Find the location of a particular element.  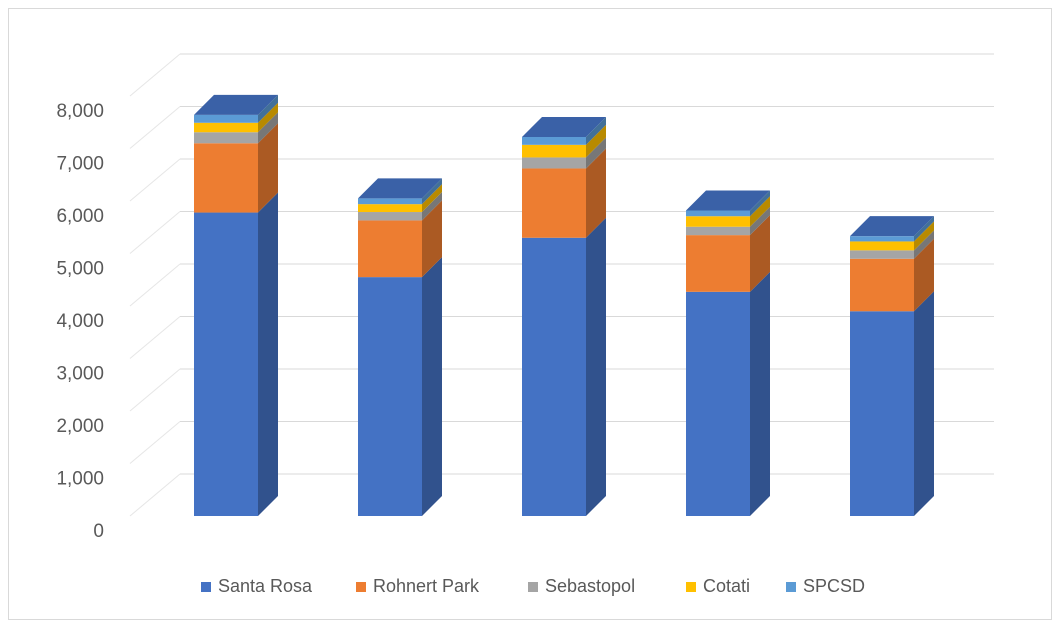

y-tick-label: 1,000 is located at coordinates (80, 479).